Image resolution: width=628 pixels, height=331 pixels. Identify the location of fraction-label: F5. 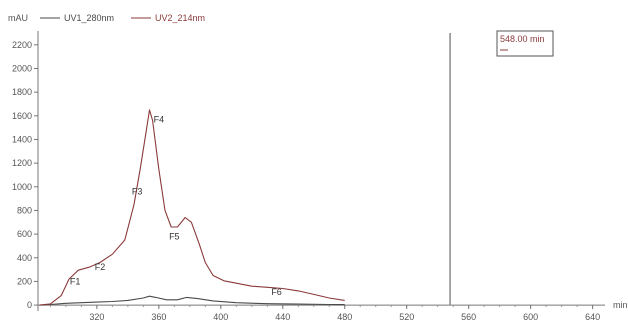
(174, 236).